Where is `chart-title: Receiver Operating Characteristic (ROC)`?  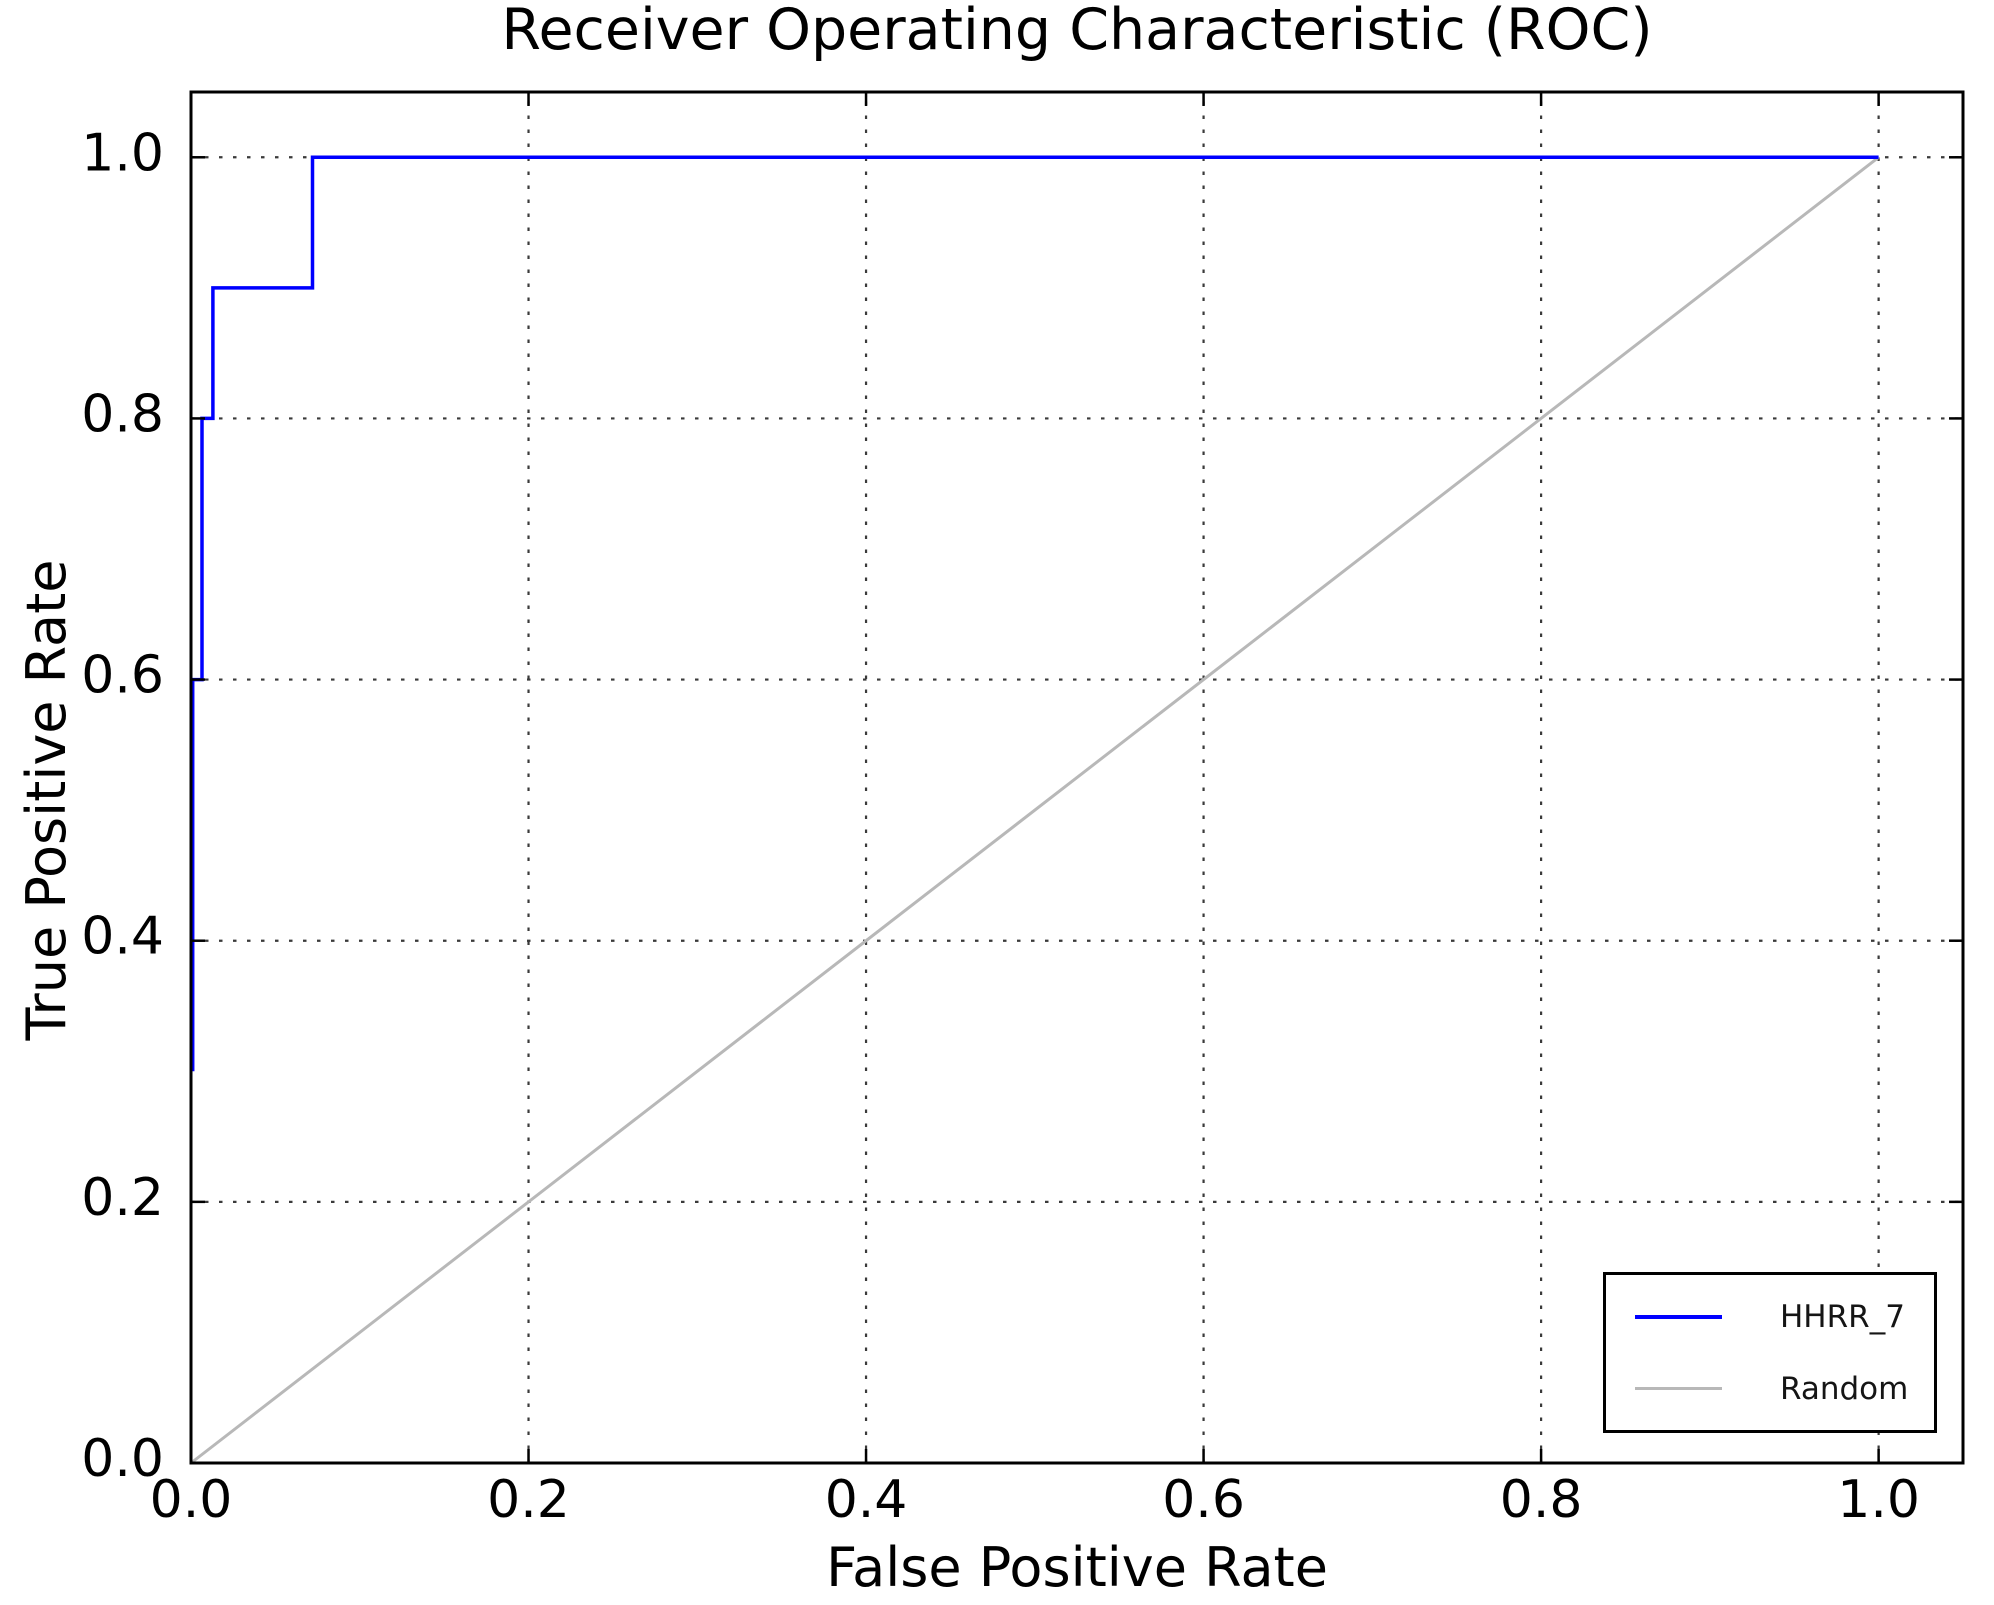 chart-title: Receiver Operating Characteristic (ROC) is located at coordinates (1077, 31).